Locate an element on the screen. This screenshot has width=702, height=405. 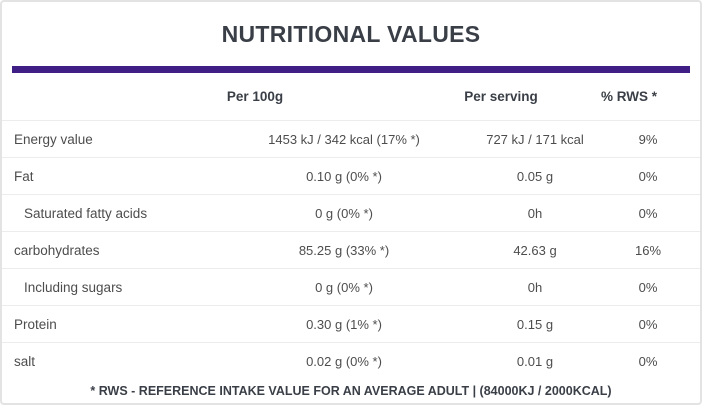
per-100g-value: 0.10 g (0% *) is located at coordinates (344, 176).